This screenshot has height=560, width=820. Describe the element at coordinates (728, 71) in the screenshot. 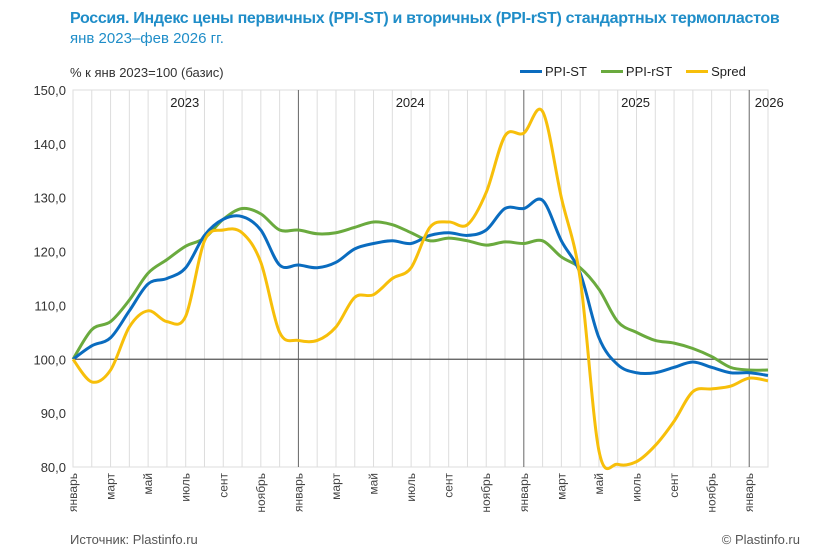

I see `legend-label: Spred` at that location.